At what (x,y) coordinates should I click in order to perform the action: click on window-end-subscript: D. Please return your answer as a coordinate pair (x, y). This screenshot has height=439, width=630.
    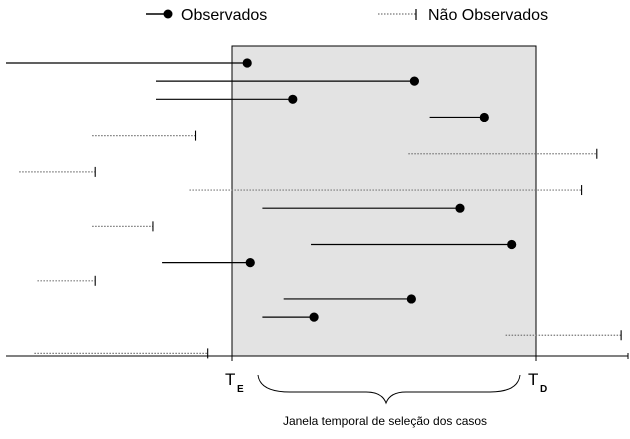
    Looking at the image, I should click on (543, 389).